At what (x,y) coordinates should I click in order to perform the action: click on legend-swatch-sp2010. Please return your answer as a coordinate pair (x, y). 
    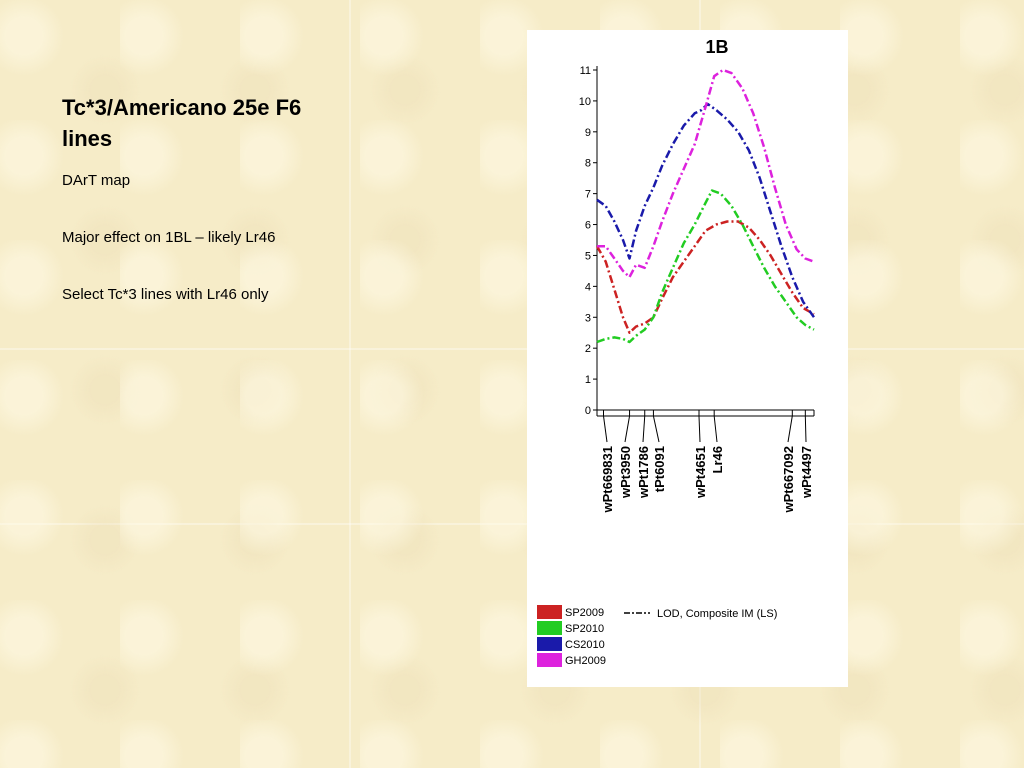
    Looking at the image, I should click on (549, 628).